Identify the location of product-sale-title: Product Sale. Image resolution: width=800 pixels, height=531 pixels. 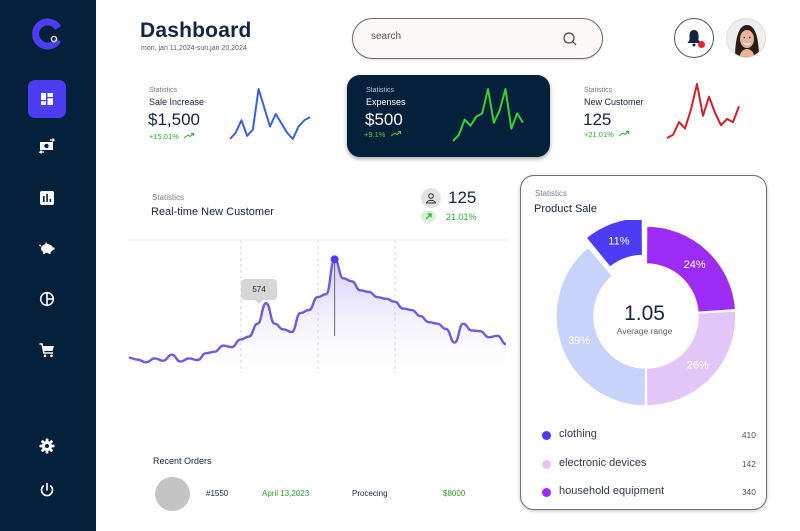
(565, 209).